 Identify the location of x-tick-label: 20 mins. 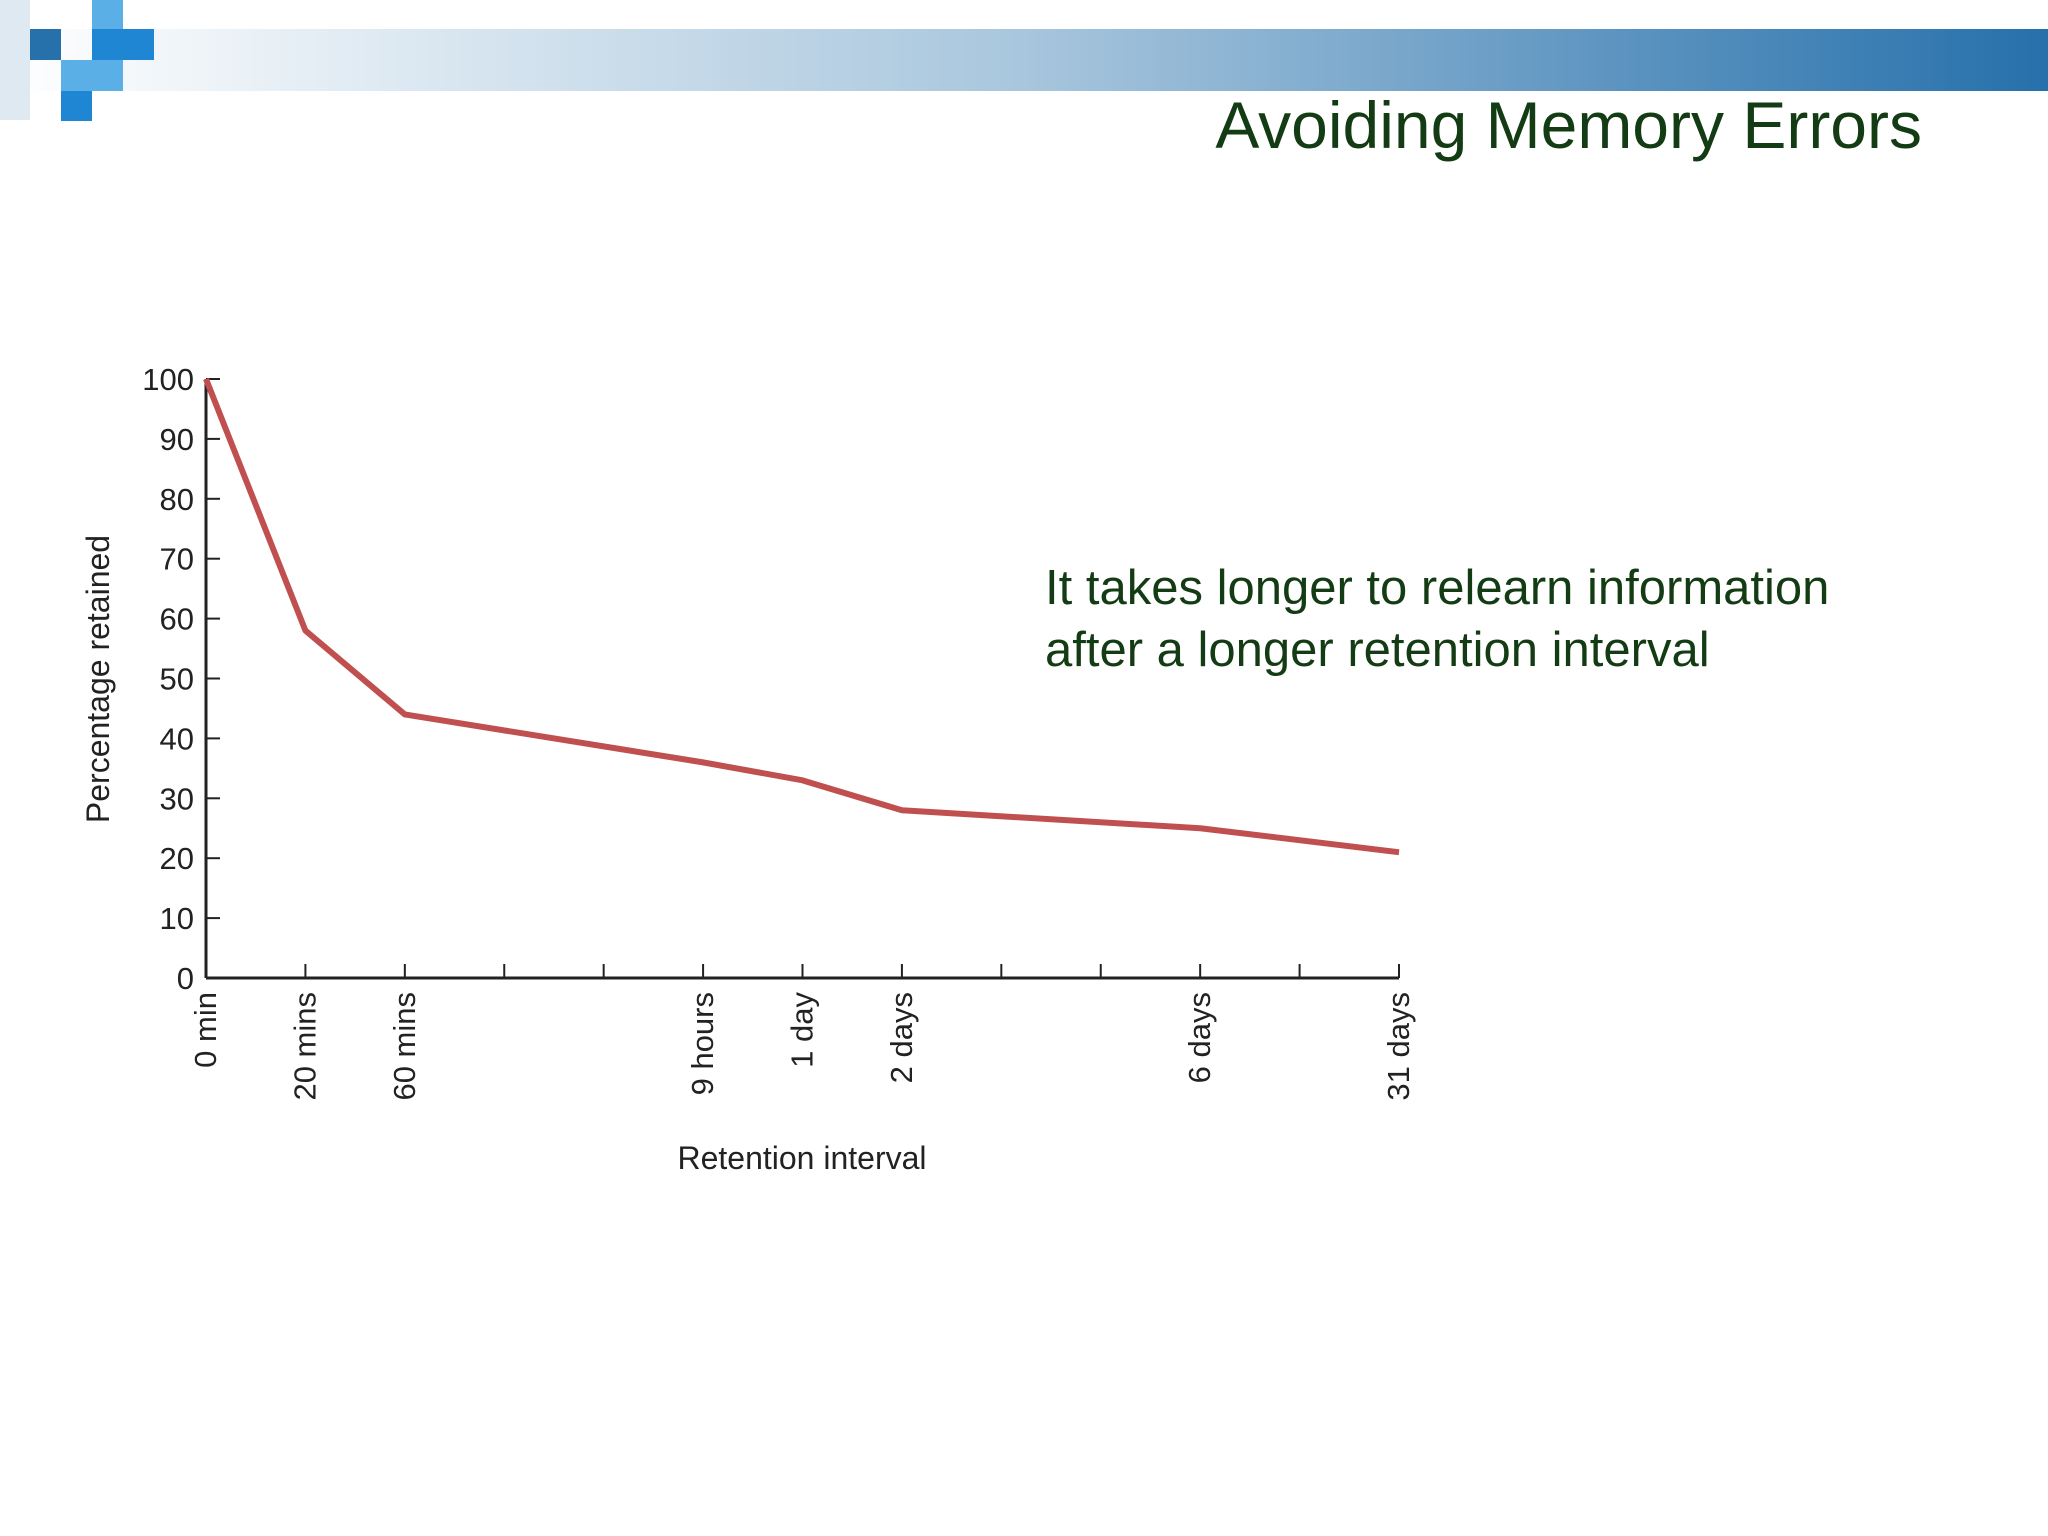
(304, 1046).